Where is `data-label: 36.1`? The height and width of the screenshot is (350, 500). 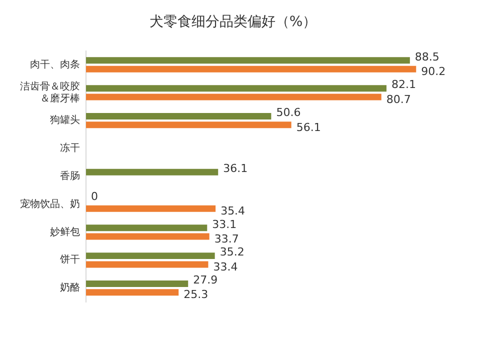
data-label: 36.1 is located at coordinates (235, 168).